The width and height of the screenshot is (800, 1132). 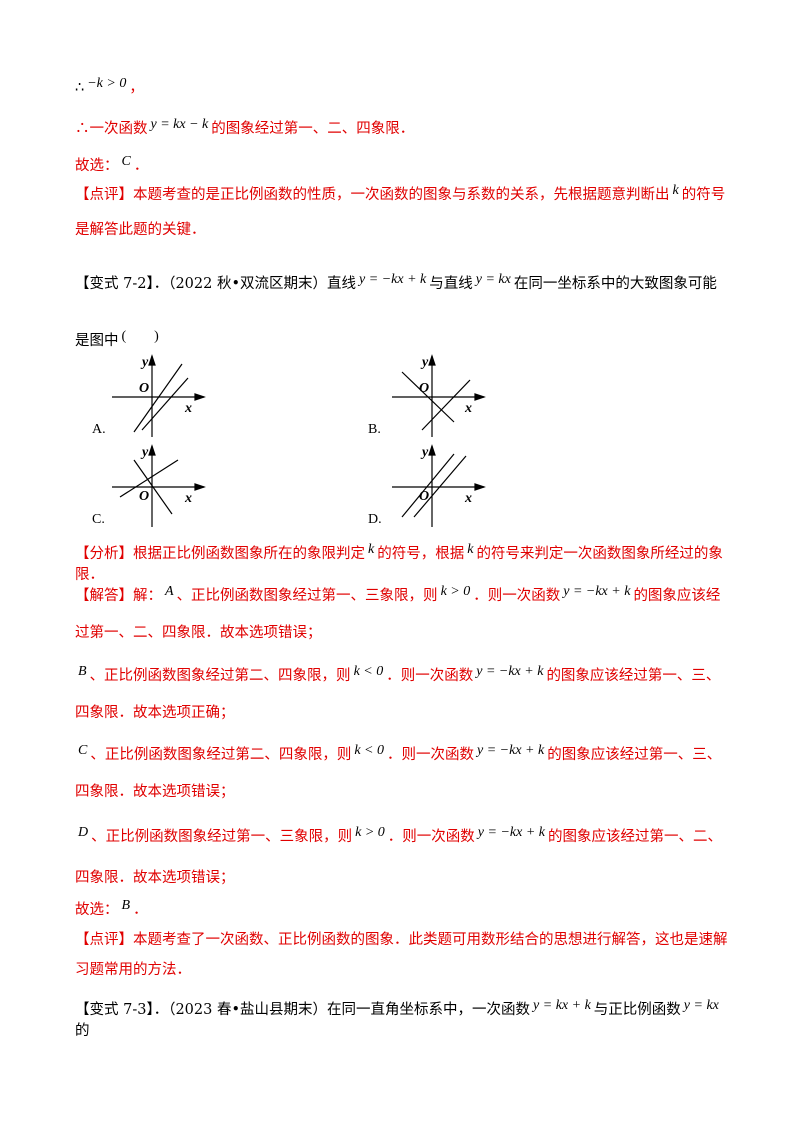 I want to click on option-label: A., so click(x=99, y=429).